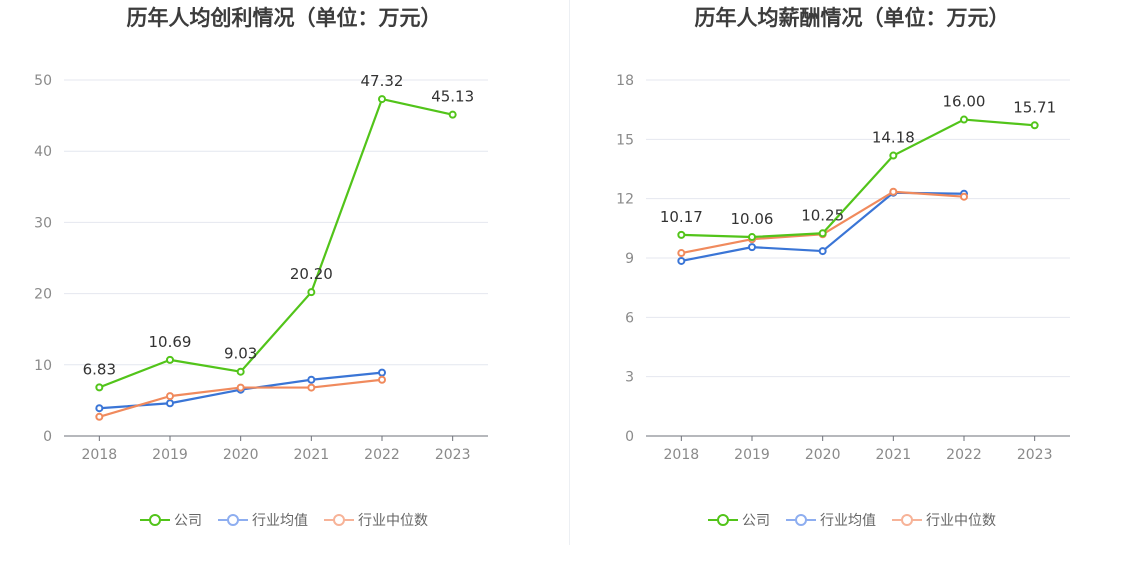 This screenshot has width=1134, height=582. What do you see at coordinates (43, 295) in the screenshot?
I see `y-tick-label: 20` at bounding box center [43, 295].